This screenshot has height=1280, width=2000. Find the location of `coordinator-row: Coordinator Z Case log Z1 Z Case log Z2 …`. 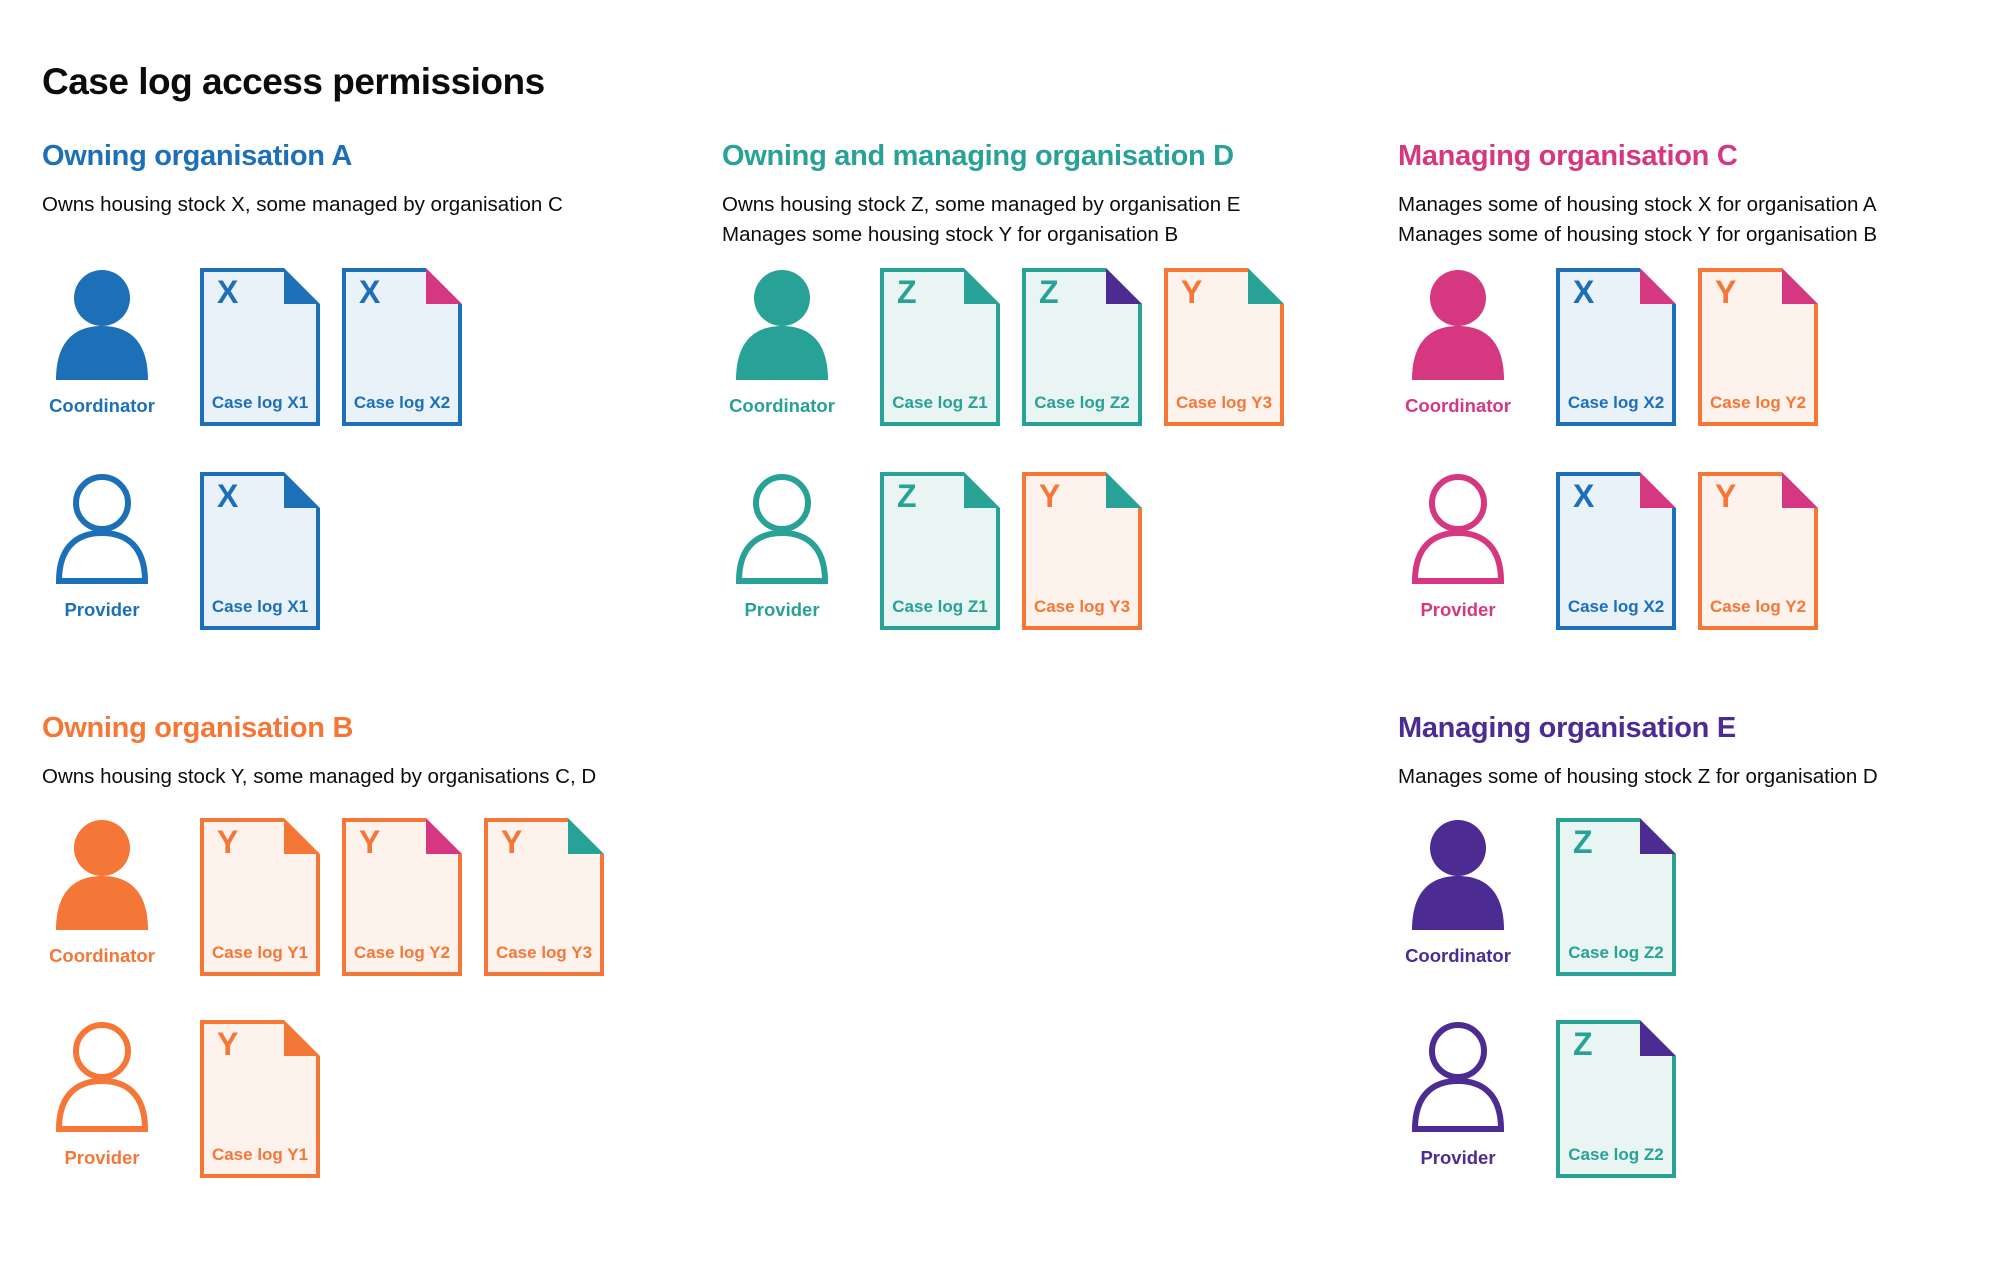

coordinator-row: Coordinator Z Case log Z1 Z Case log Z2 … is located at coordinates (1003, 347).